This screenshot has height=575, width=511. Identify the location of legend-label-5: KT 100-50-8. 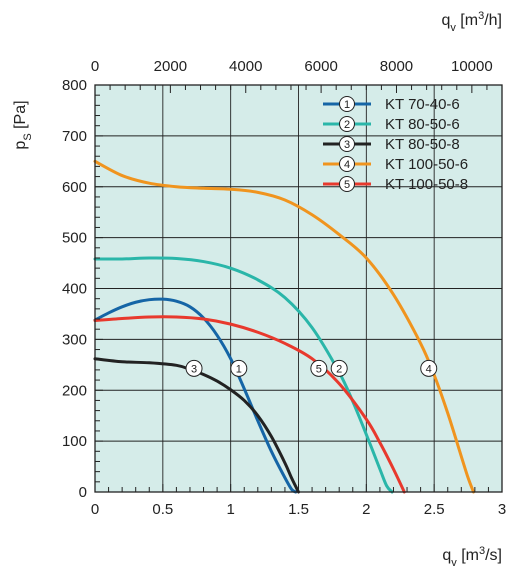
(426, 184).